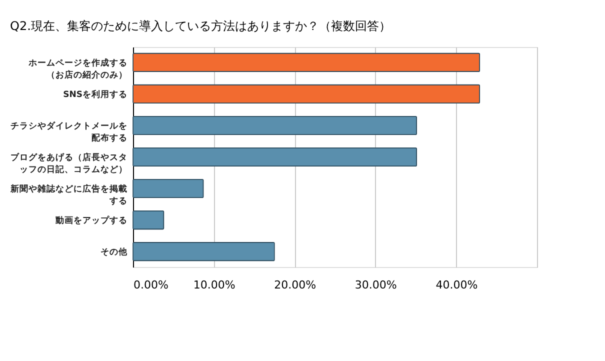 The image size is (605, 361). What do you see at coordinates (200, 26) in the screenshot?
I see `chart-title: Q2.現在、集客のために導入している方法はありますか？（複数回答）` at bounding box center [200, 26].